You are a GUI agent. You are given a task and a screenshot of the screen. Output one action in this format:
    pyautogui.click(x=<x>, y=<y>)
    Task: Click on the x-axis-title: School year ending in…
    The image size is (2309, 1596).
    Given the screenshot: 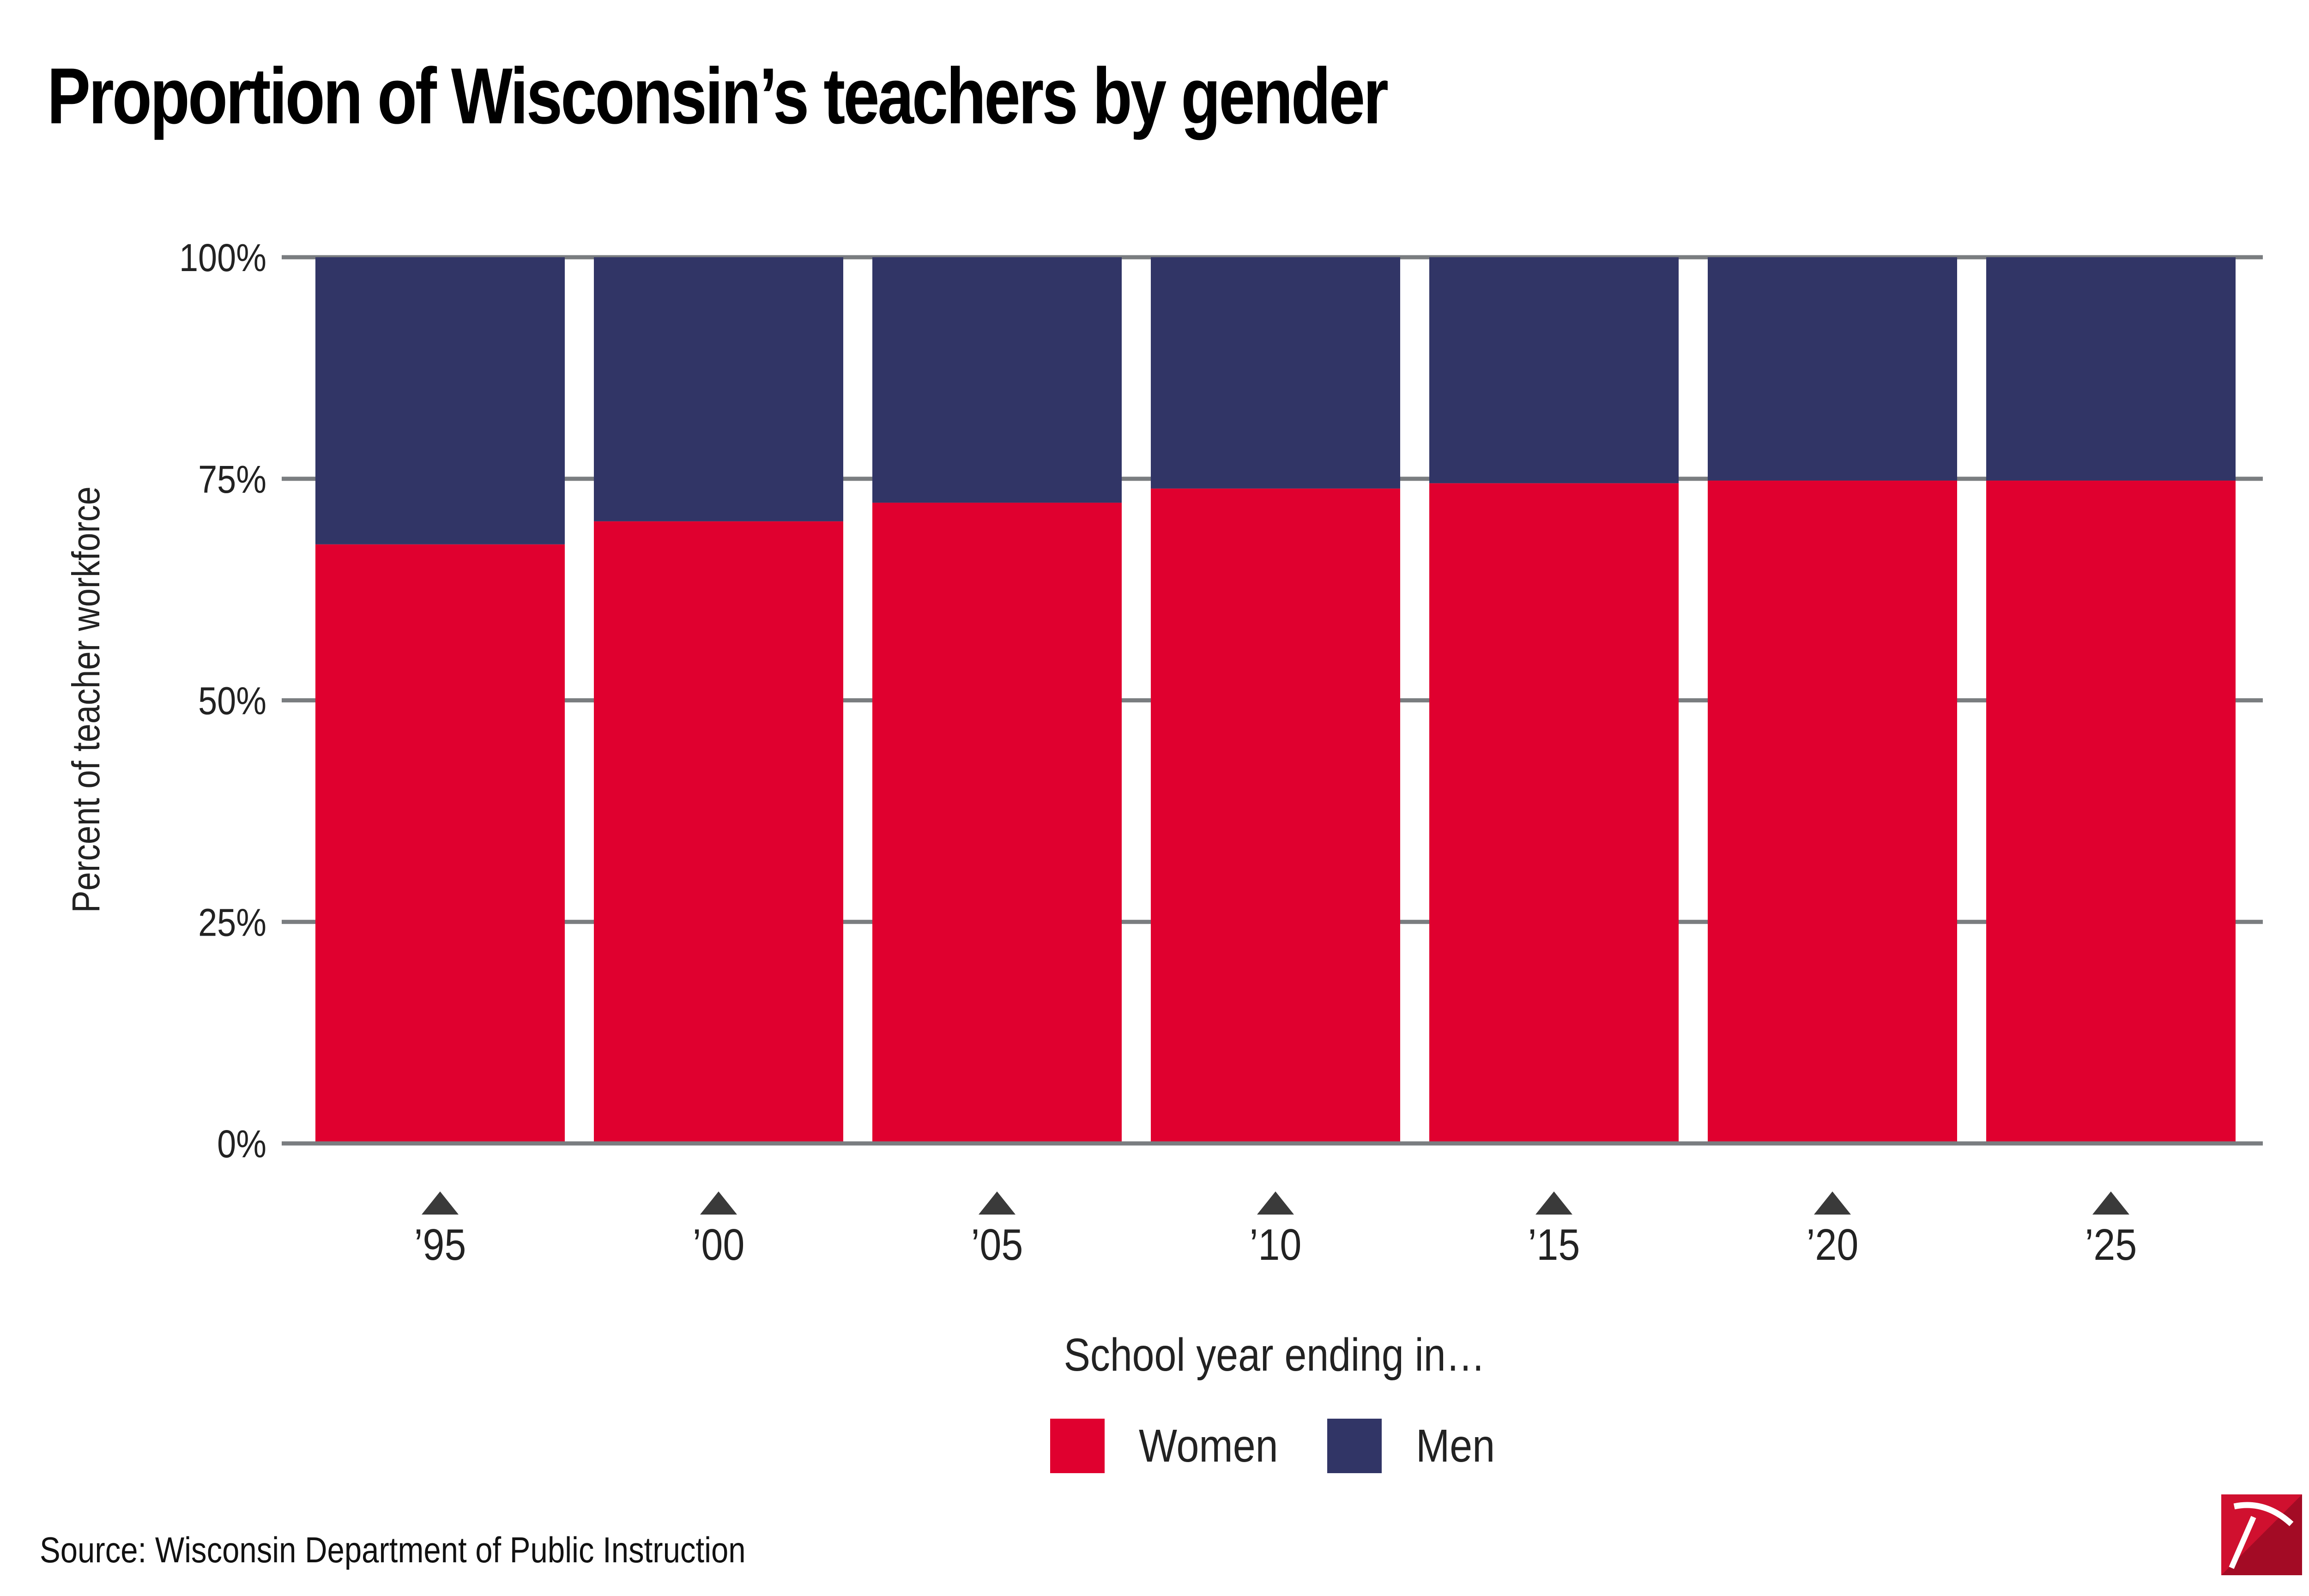 What is the action you would take?
    pyautogui.click(x=1274, y=1355)
    